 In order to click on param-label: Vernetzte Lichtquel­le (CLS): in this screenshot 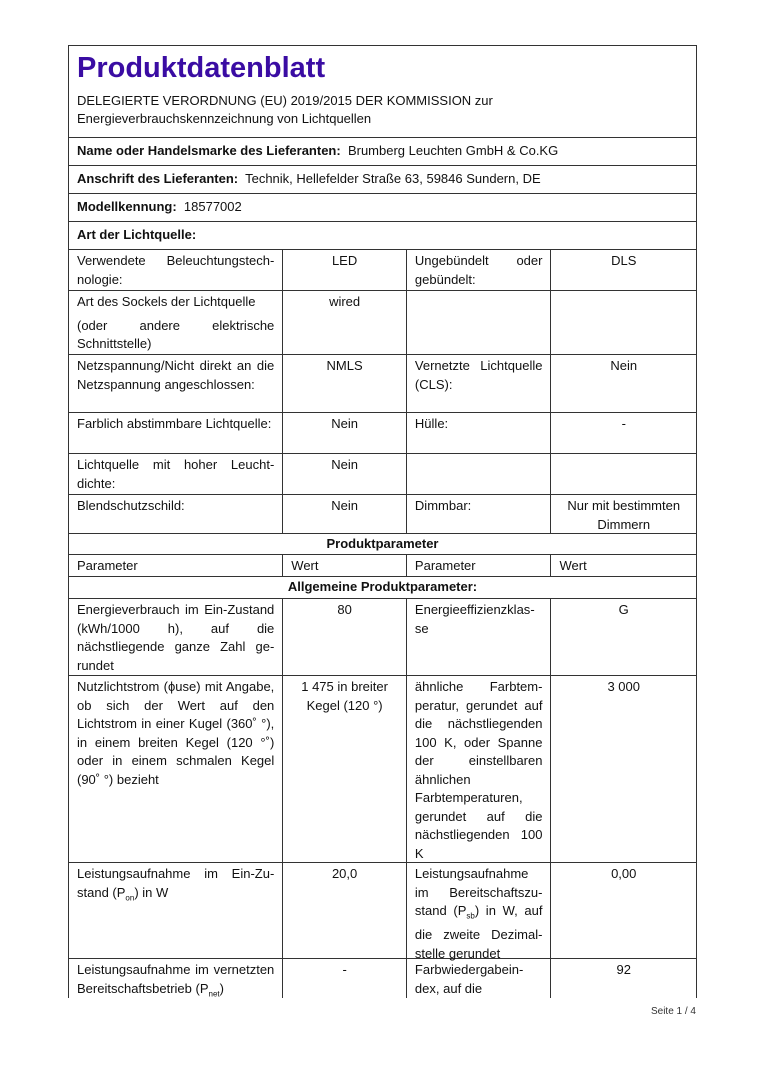, I will do `click(479, 383)`.